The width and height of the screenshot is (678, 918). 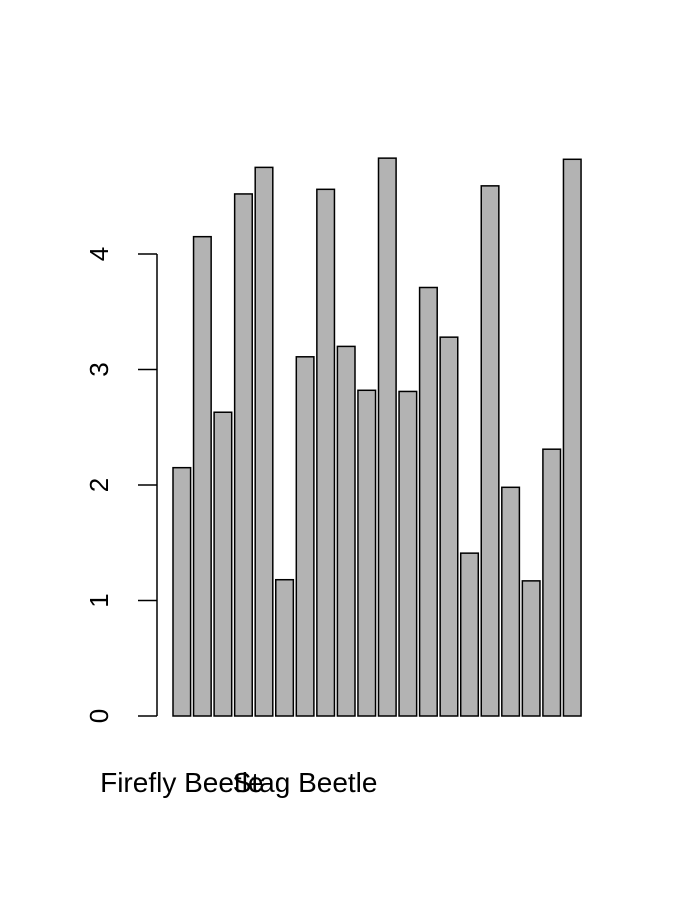 I want to click on y-tick-label: 2, so click(x=99, y=485).